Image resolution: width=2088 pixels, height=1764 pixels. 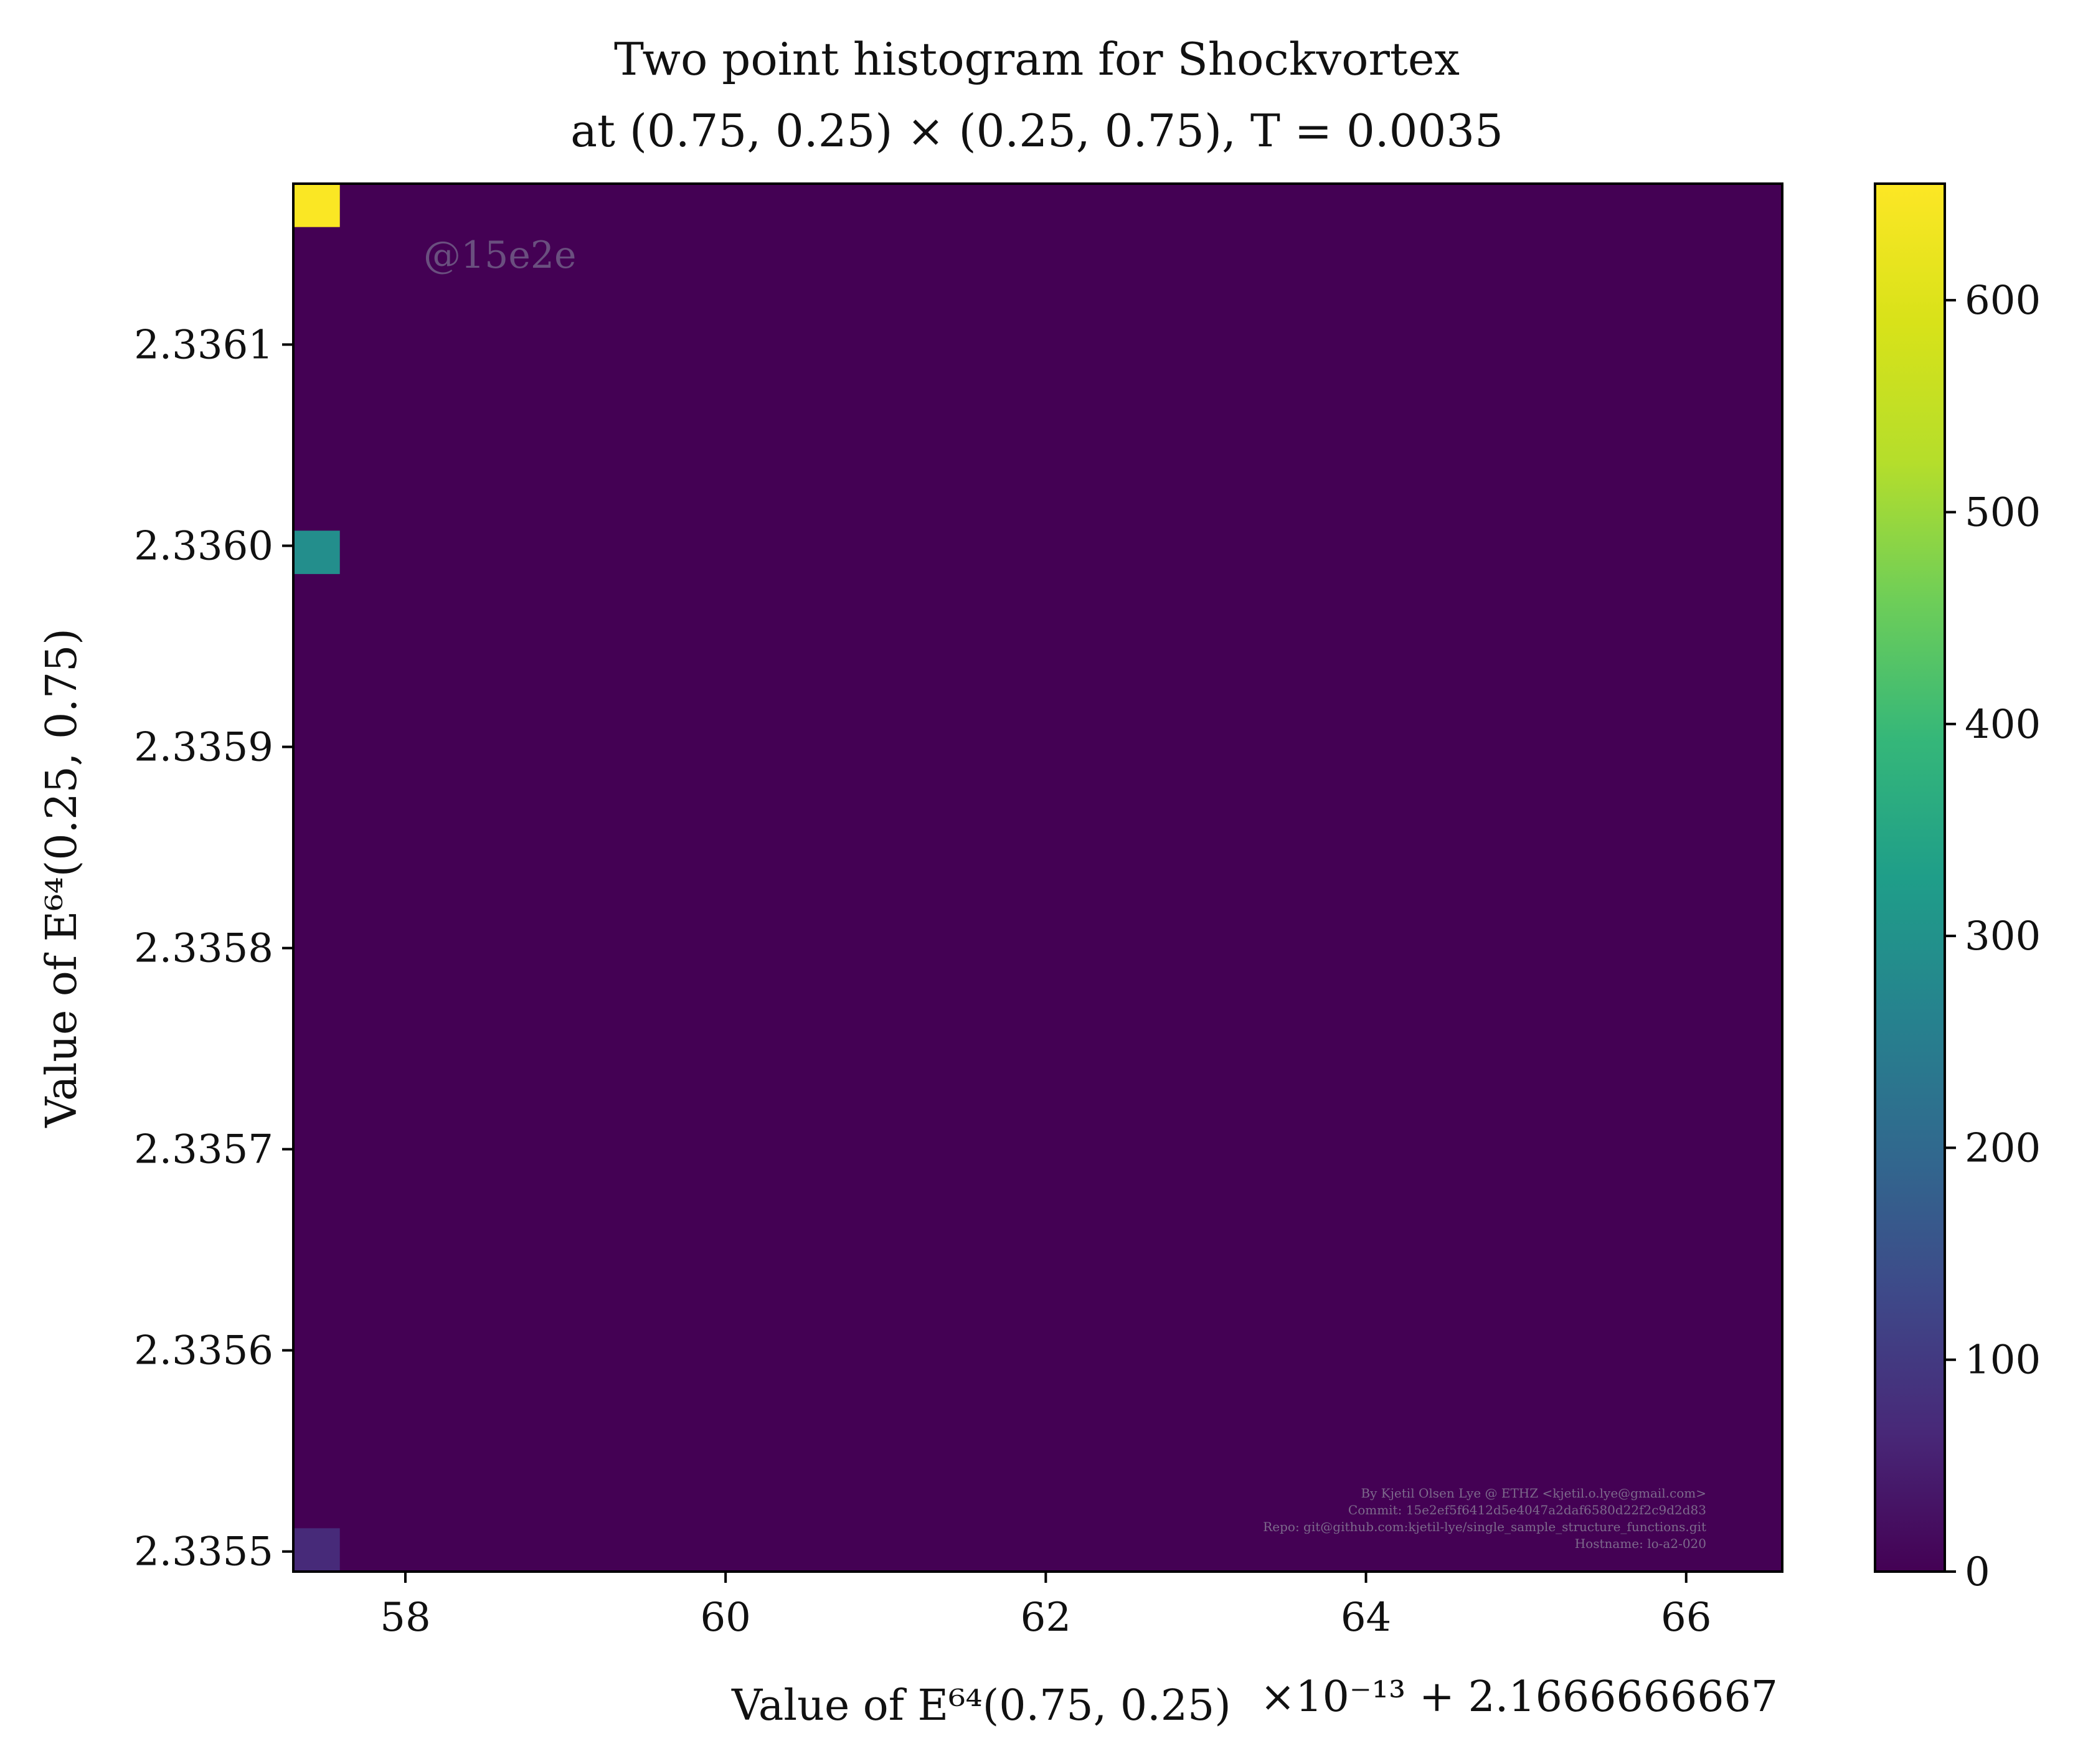 What do you see at coordinates (1366, 1618) in the screenshot?
I see `x-tick-label: 64` at bounding box center [1366, 1618].